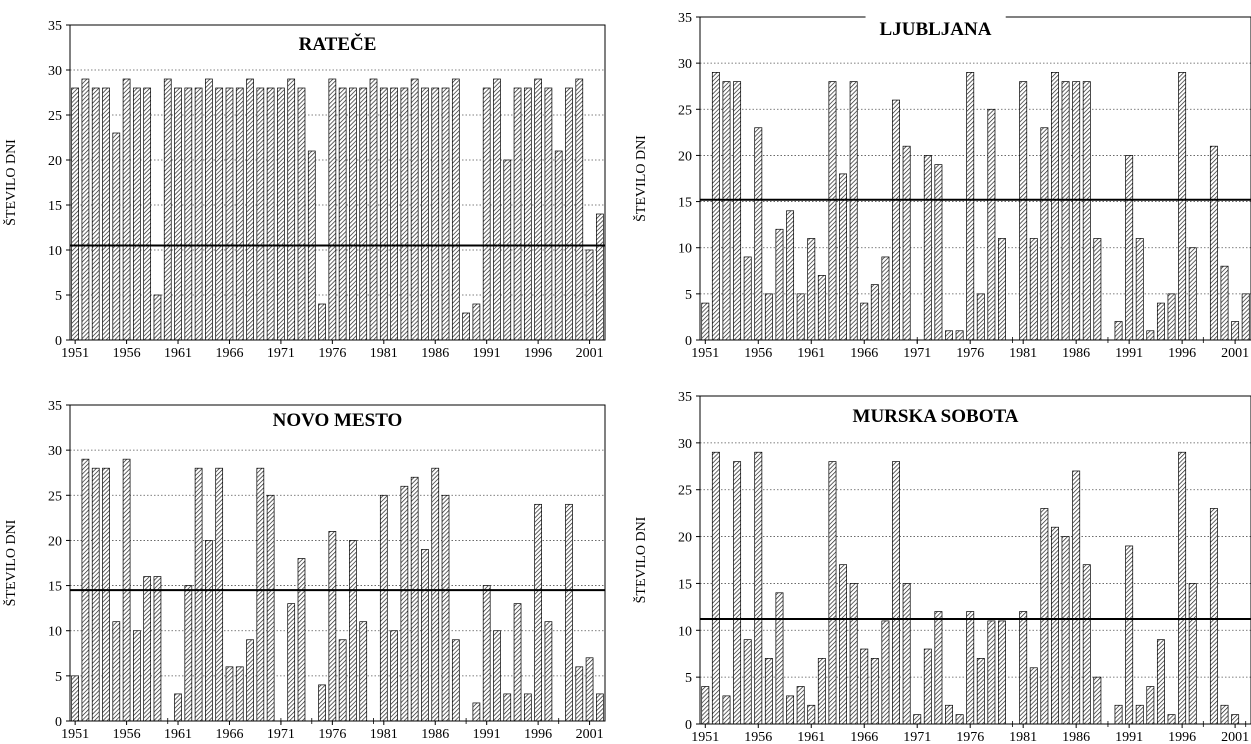 Image resolution: width=1251 pixels, height=744 pixels. What do you see at coordinates (1235, 737) in the screenshot?
I see `x-tick-label: 2001` at bounding box center [1235, 737].